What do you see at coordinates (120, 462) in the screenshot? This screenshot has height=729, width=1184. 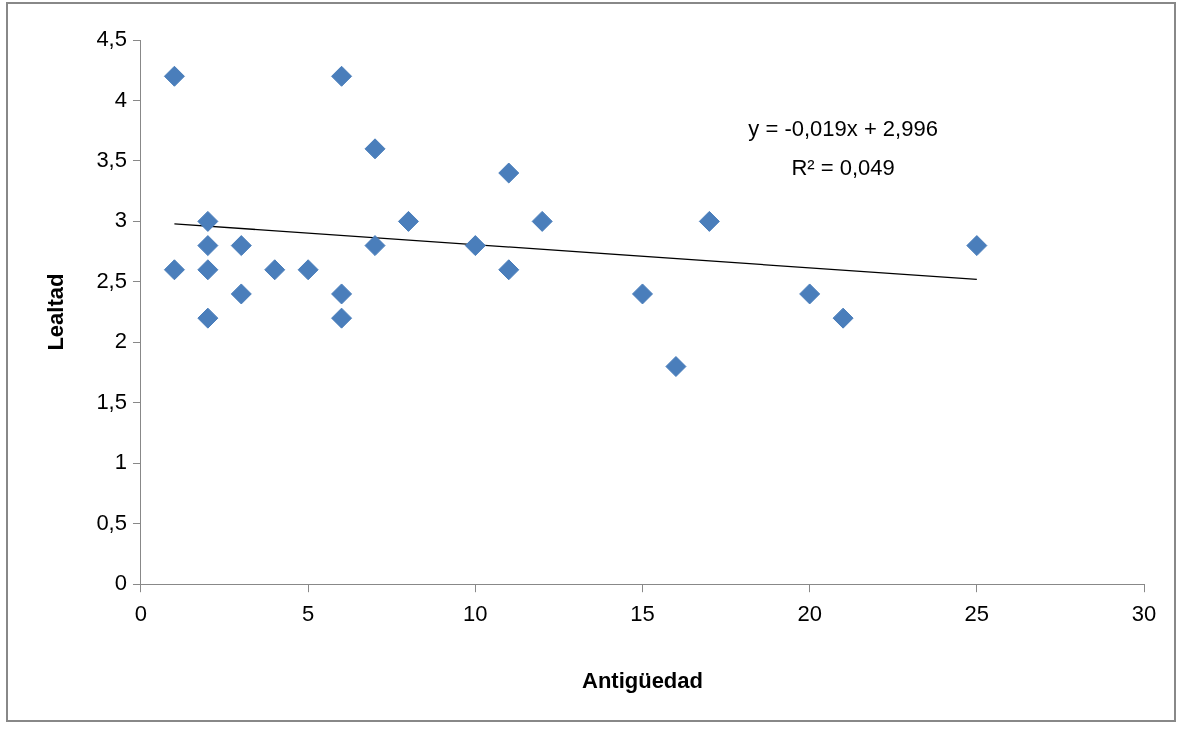 I see `y-tick-label: 1` at bounding box center [120, 462].